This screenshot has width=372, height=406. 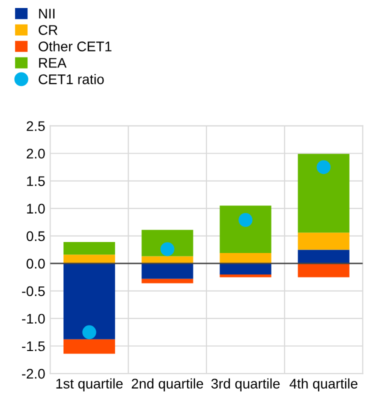 What do you see at coordinates (36, 181) in the screenshot?
I see `y-tick-label: 1.5` at bounding box center [36, 181].